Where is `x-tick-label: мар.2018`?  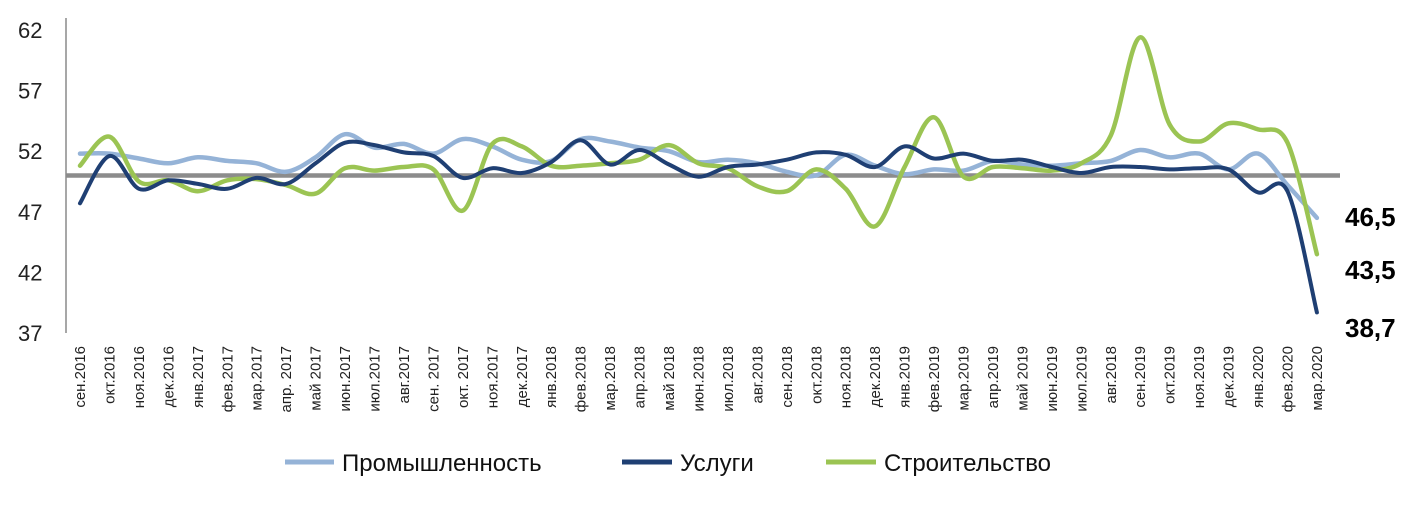
x-tick-label: мар.2018 is located at coordinates (610, 378).